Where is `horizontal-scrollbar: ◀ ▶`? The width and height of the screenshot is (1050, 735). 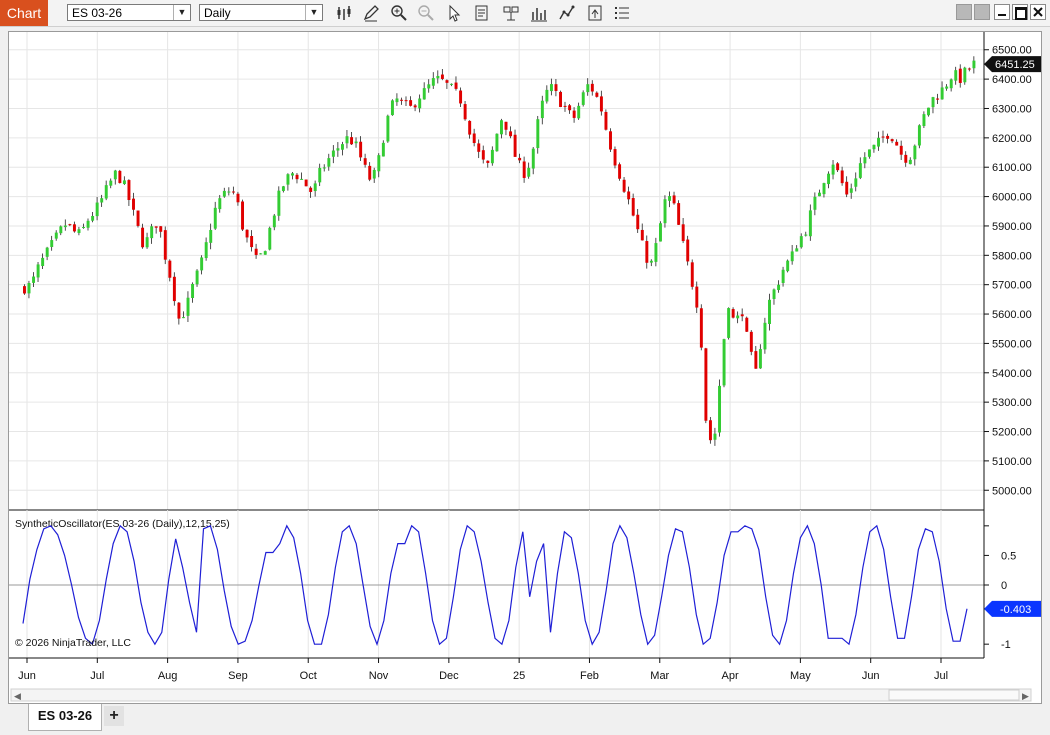 horizontal-scrollbar: ◀ ▶ is located at coordinates (521, 695).